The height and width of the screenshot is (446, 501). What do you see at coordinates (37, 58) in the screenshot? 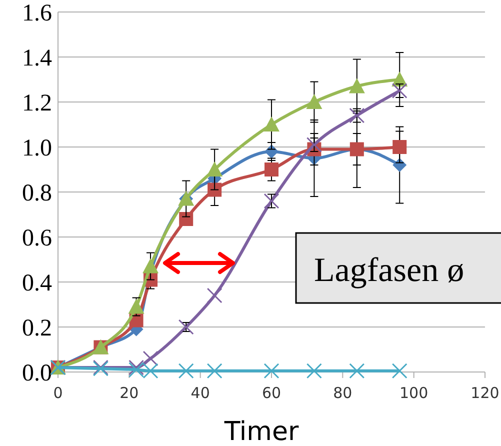
I see `y-tick-label: 1.4` at bounding box center [37, 58].